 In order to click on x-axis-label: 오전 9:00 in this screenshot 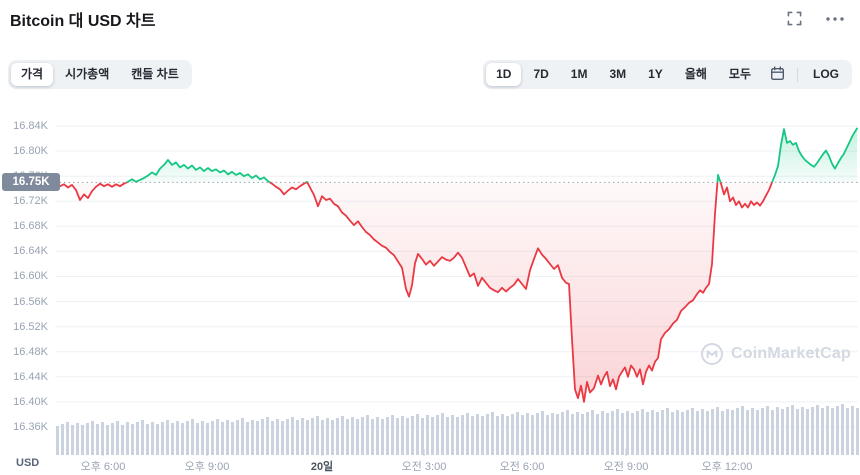, I will do `click(626, 467)`.